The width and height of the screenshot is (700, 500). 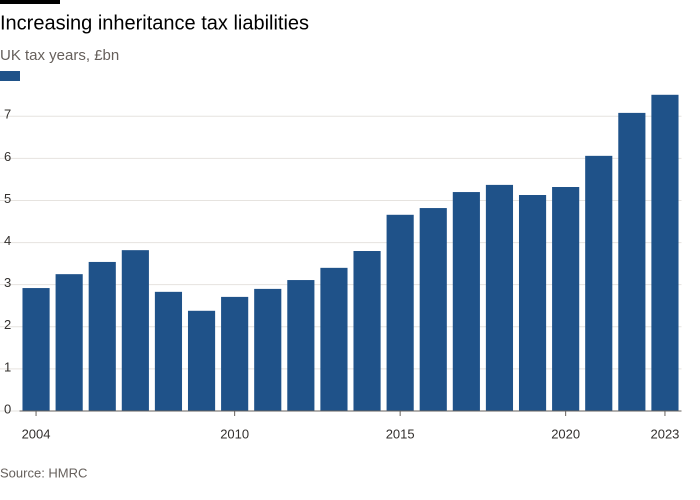 What do you see at coordinates (7, 282) in the screenshot?
I see `y-tick-label: 3` at bounding box center [7, 282].